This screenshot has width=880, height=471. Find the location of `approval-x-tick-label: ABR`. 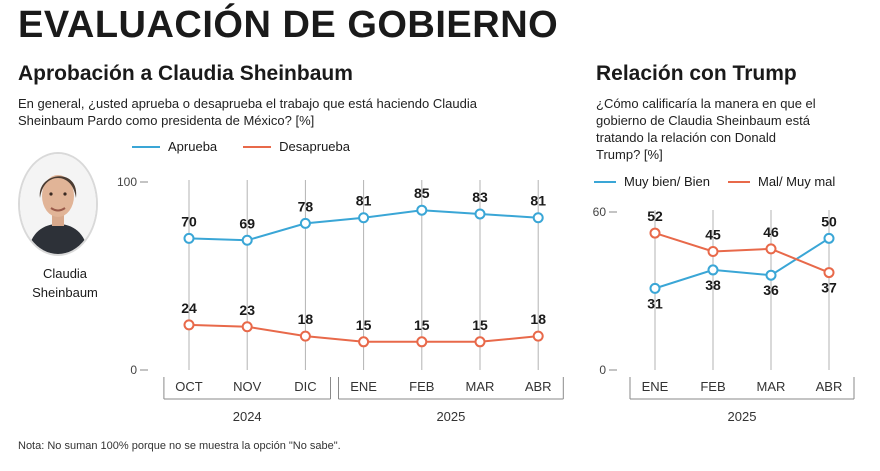

approval-x-tick-label: ABR is located at coordinates (538, 386).